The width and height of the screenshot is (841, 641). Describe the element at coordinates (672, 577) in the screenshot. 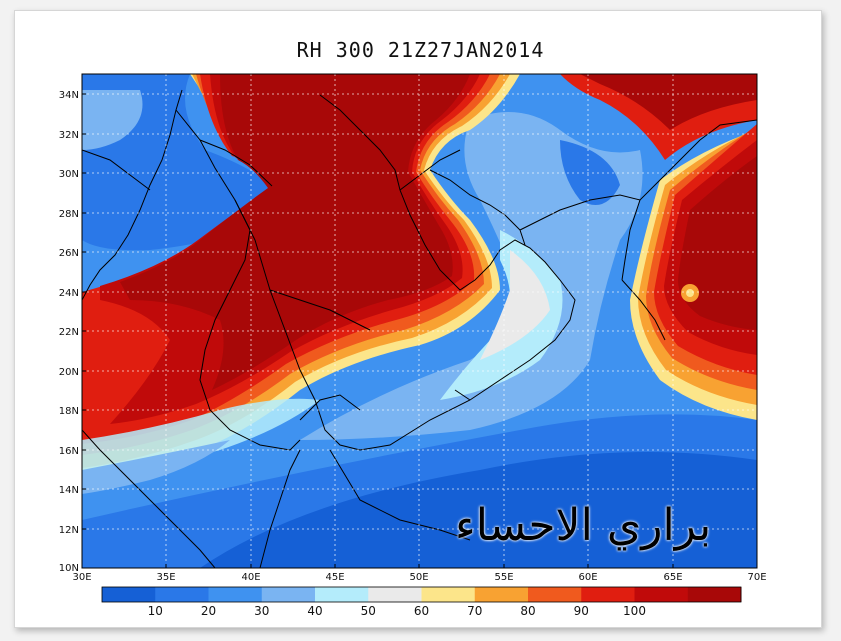

I see `x-tick-label: 65E` at that location.